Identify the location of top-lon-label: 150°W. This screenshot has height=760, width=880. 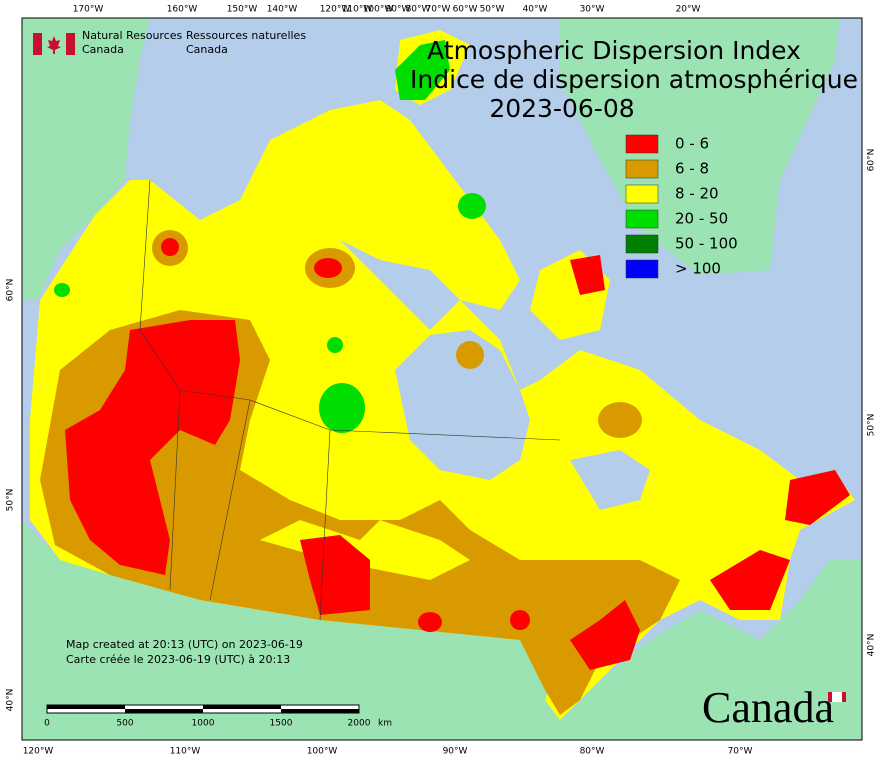
(242, 10).